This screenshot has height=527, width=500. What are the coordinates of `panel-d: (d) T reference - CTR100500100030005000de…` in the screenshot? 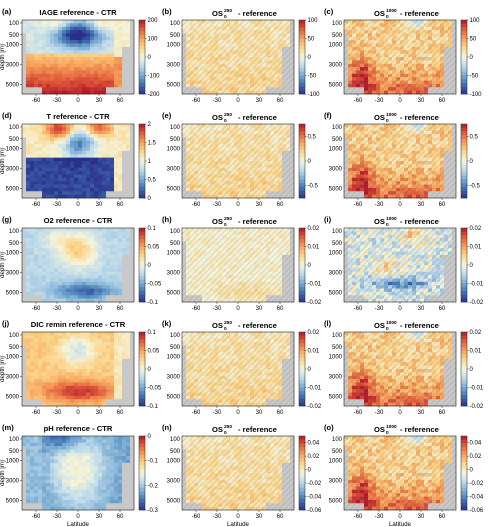 It's located at (78, 159).